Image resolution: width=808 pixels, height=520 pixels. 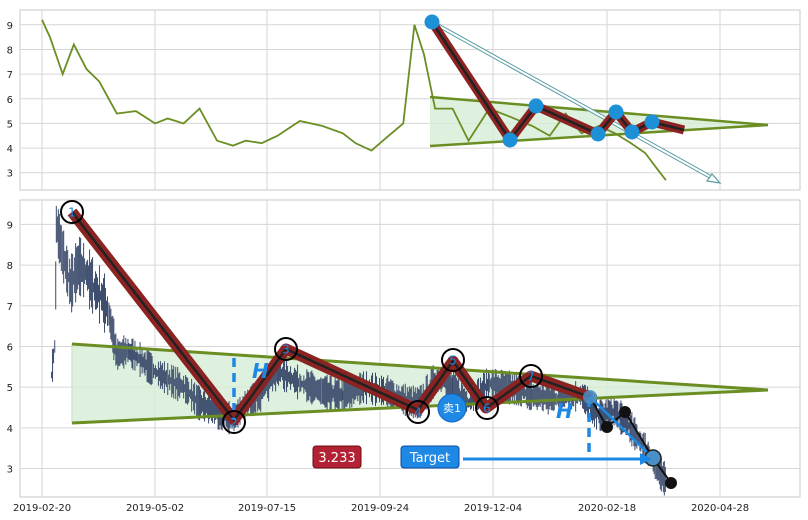 What do you see at coordinates (607, 508) in the screenshot?
I see `x-tick-label: 2020-02-18` at bounding box center [607, 508].